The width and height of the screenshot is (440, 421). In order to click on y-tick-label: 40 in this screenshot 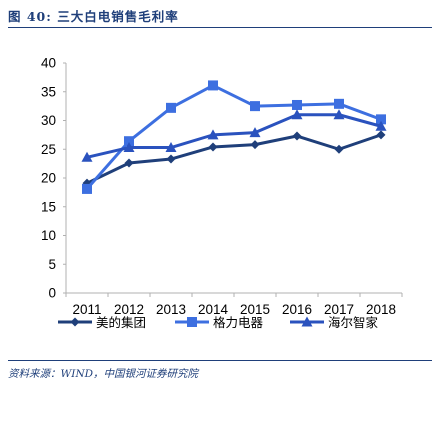, I will do `click(48, 63)`.